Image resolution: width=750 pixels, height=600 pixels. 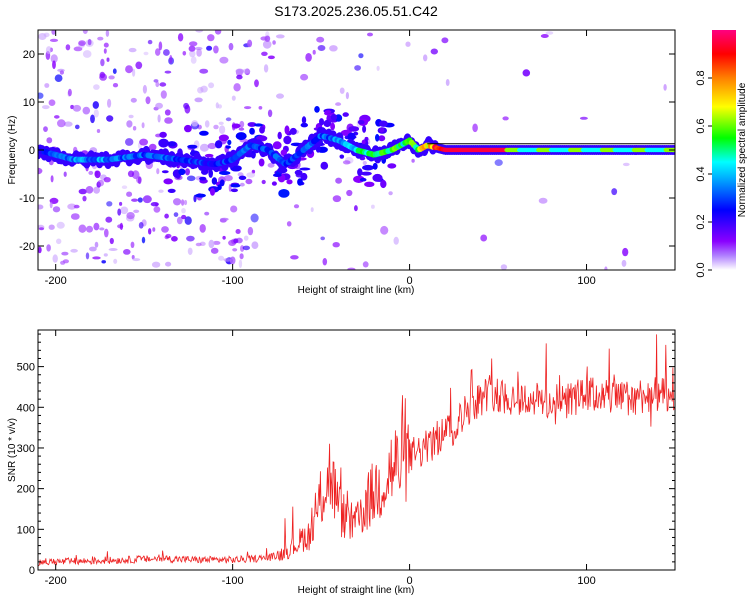 What do you see at coordinates (26, 368) in the screenshot?
I see `snr-y-tick-label: 500` at bounding box center [26, 368].